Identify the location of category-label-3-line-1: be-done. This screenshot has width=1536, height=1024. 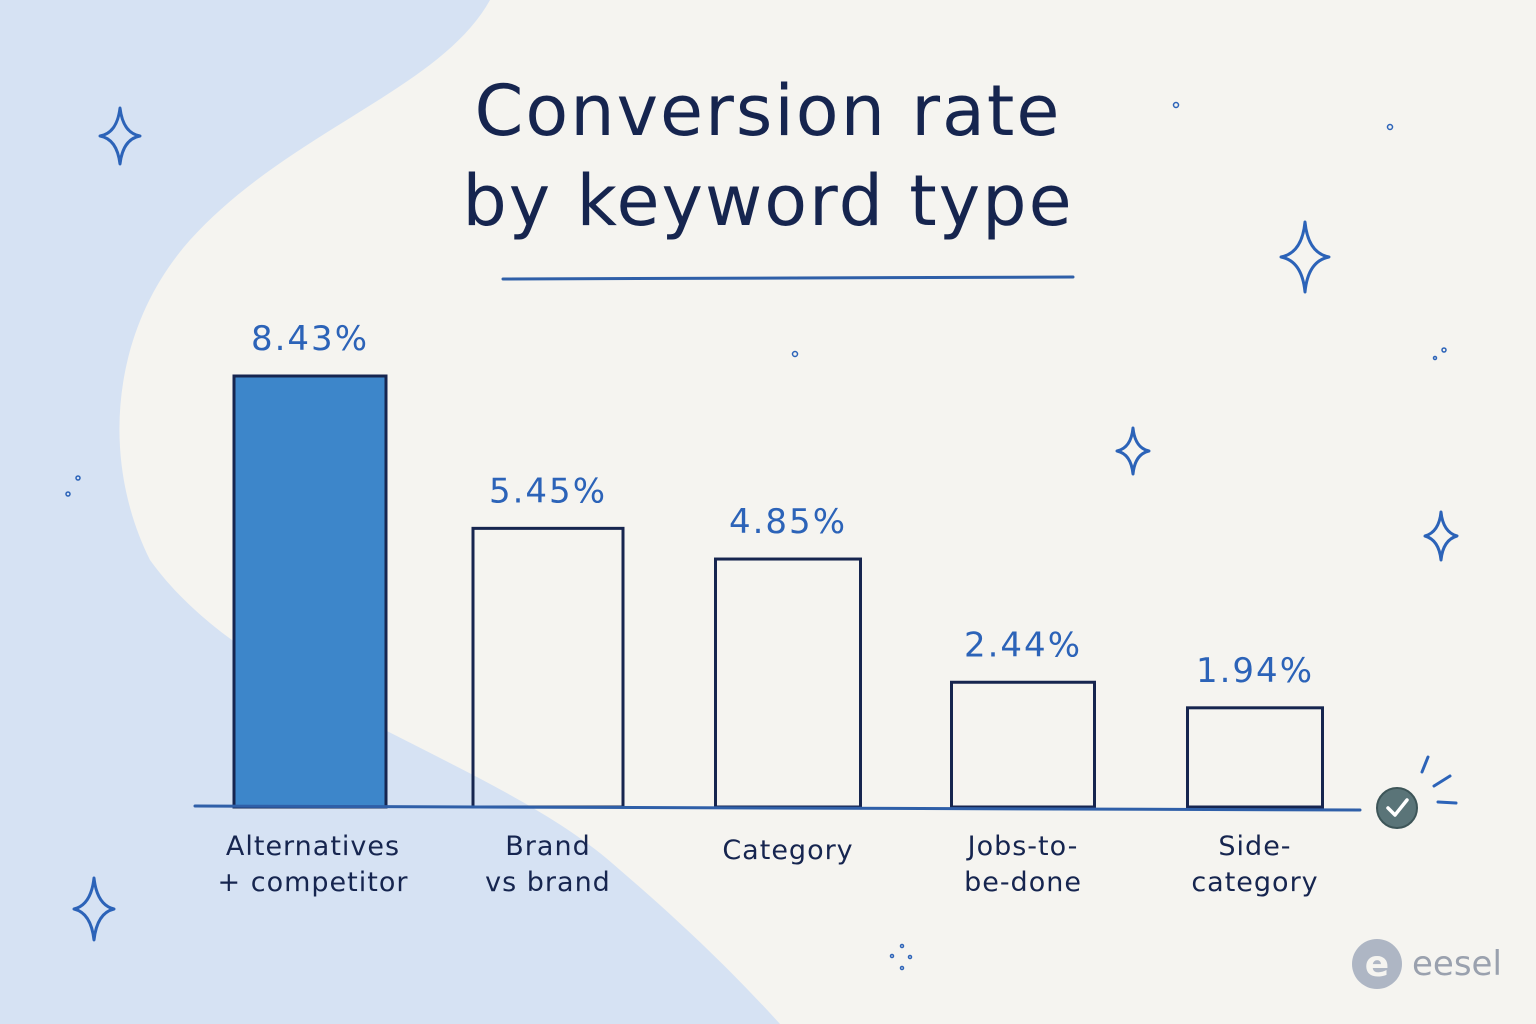
(1023, 882).